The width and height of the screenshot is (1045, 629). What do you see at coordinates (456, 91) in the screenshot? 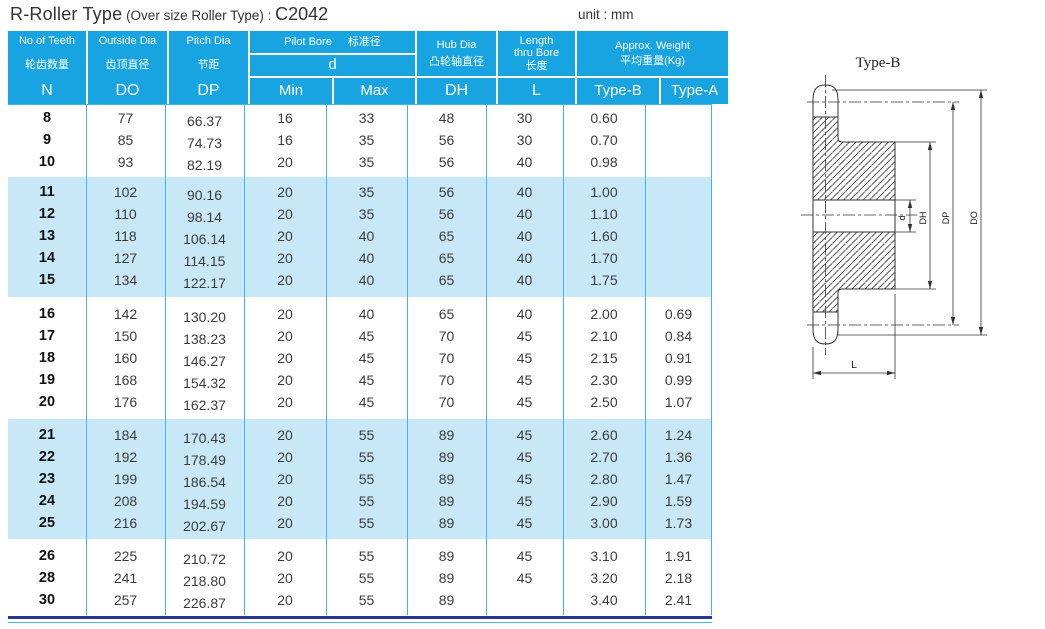
I see `header-hub-sym: DH` at bounding box center [456, 91].